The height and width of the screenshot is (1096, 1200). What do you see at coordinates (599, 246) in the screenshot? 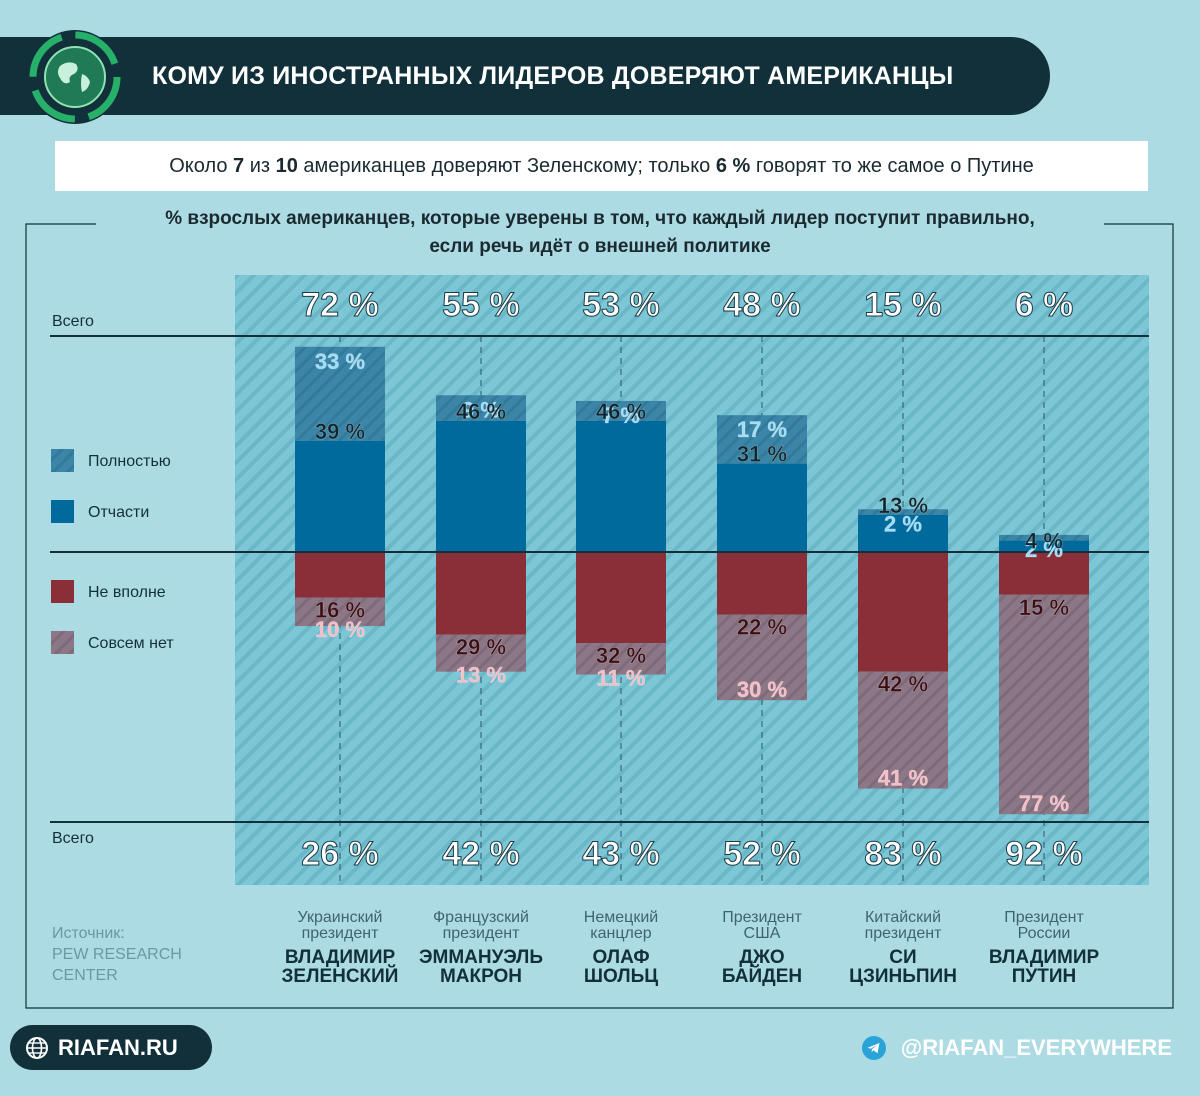
I see `chart-title-line2: если речь идёт о внешней политике` at bounding box center [599, 246].